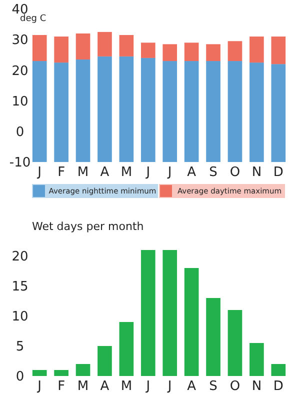  I want to click on y-tick-label: 15, so click(20, 287).